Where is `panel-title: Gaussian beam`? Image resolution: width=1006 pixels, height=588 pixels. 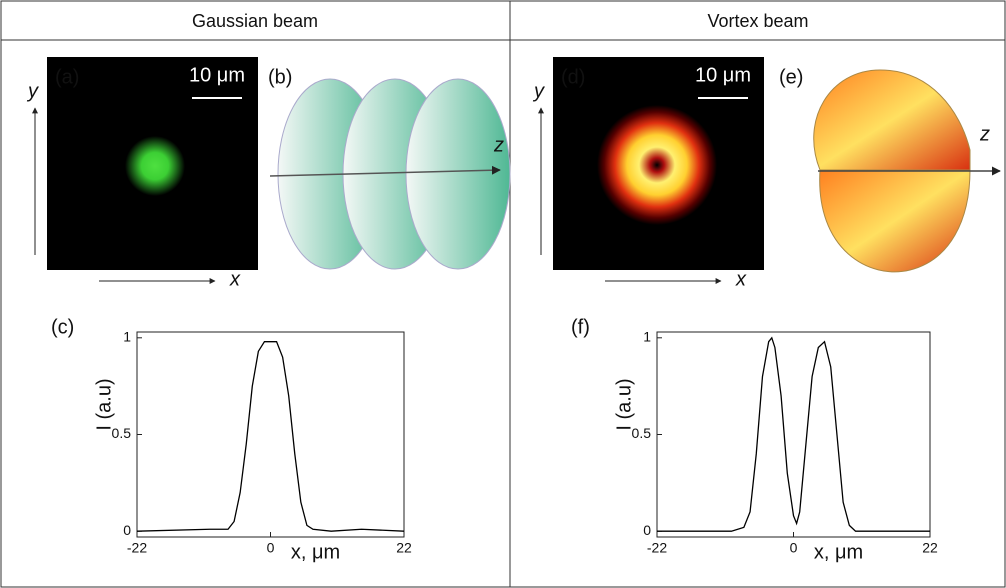 panel-title: Gaussian beam is located at coordinates (255, 21).